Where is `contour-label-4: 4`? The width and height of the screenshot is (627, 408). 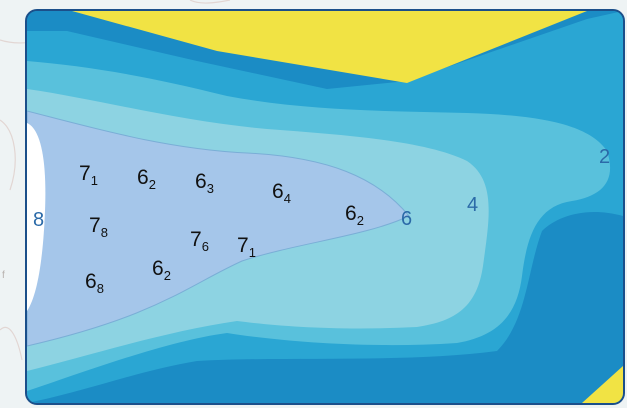
contour-label-4: 4 is located at coordinates (473, 205).